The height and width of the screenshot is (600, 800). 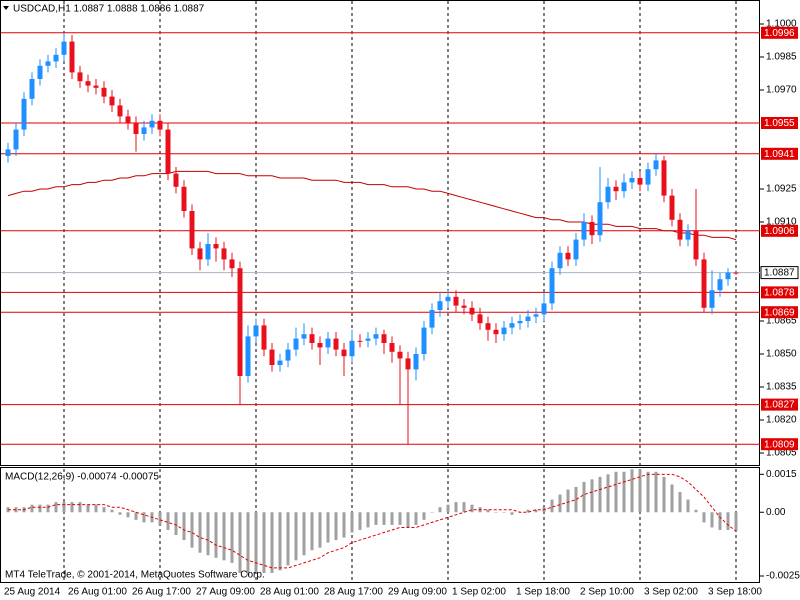 I want to click on x-tick-label: 2 Sep 10:00, so click(x=607, y=592).